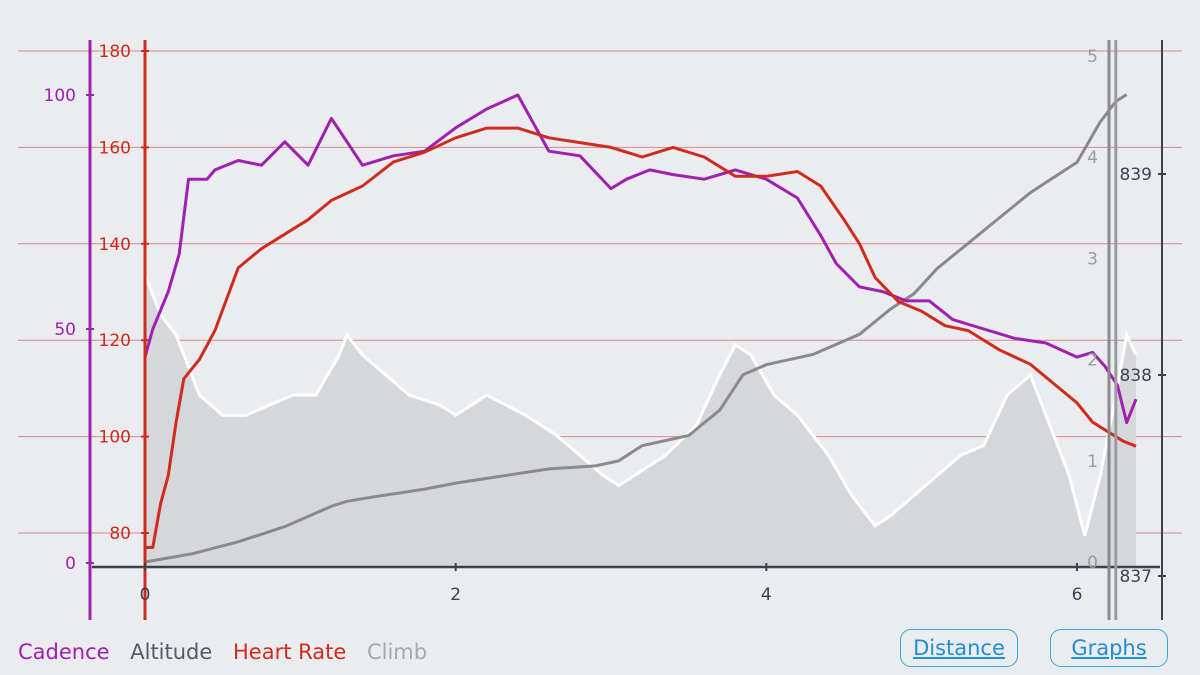 The image size is (1200, 675). I want to click on climb-tick-label: 4, so click(1092, 158).